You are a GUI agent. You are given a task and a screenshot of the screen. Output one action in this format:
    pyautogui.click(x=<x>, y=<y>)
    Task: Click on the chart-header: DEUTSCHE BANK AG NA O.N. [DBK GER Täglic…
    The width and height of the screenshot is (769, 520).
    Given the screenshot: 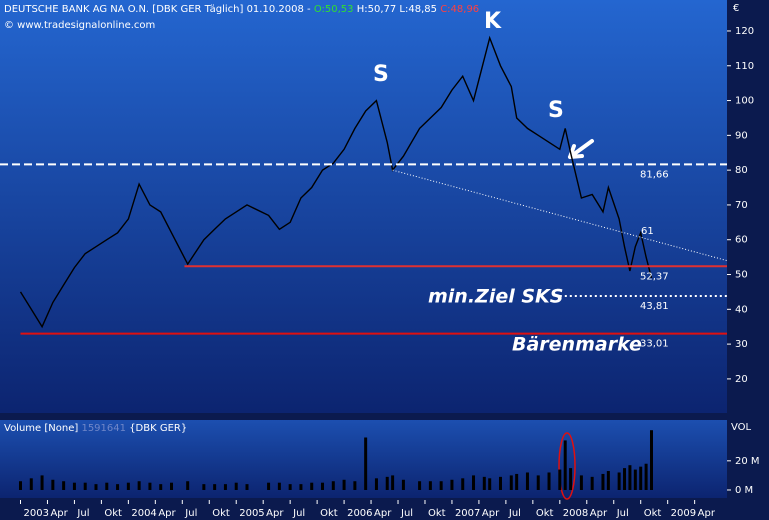 What is the action you would take?
    pyautogui.click(x=241, y=9)
    